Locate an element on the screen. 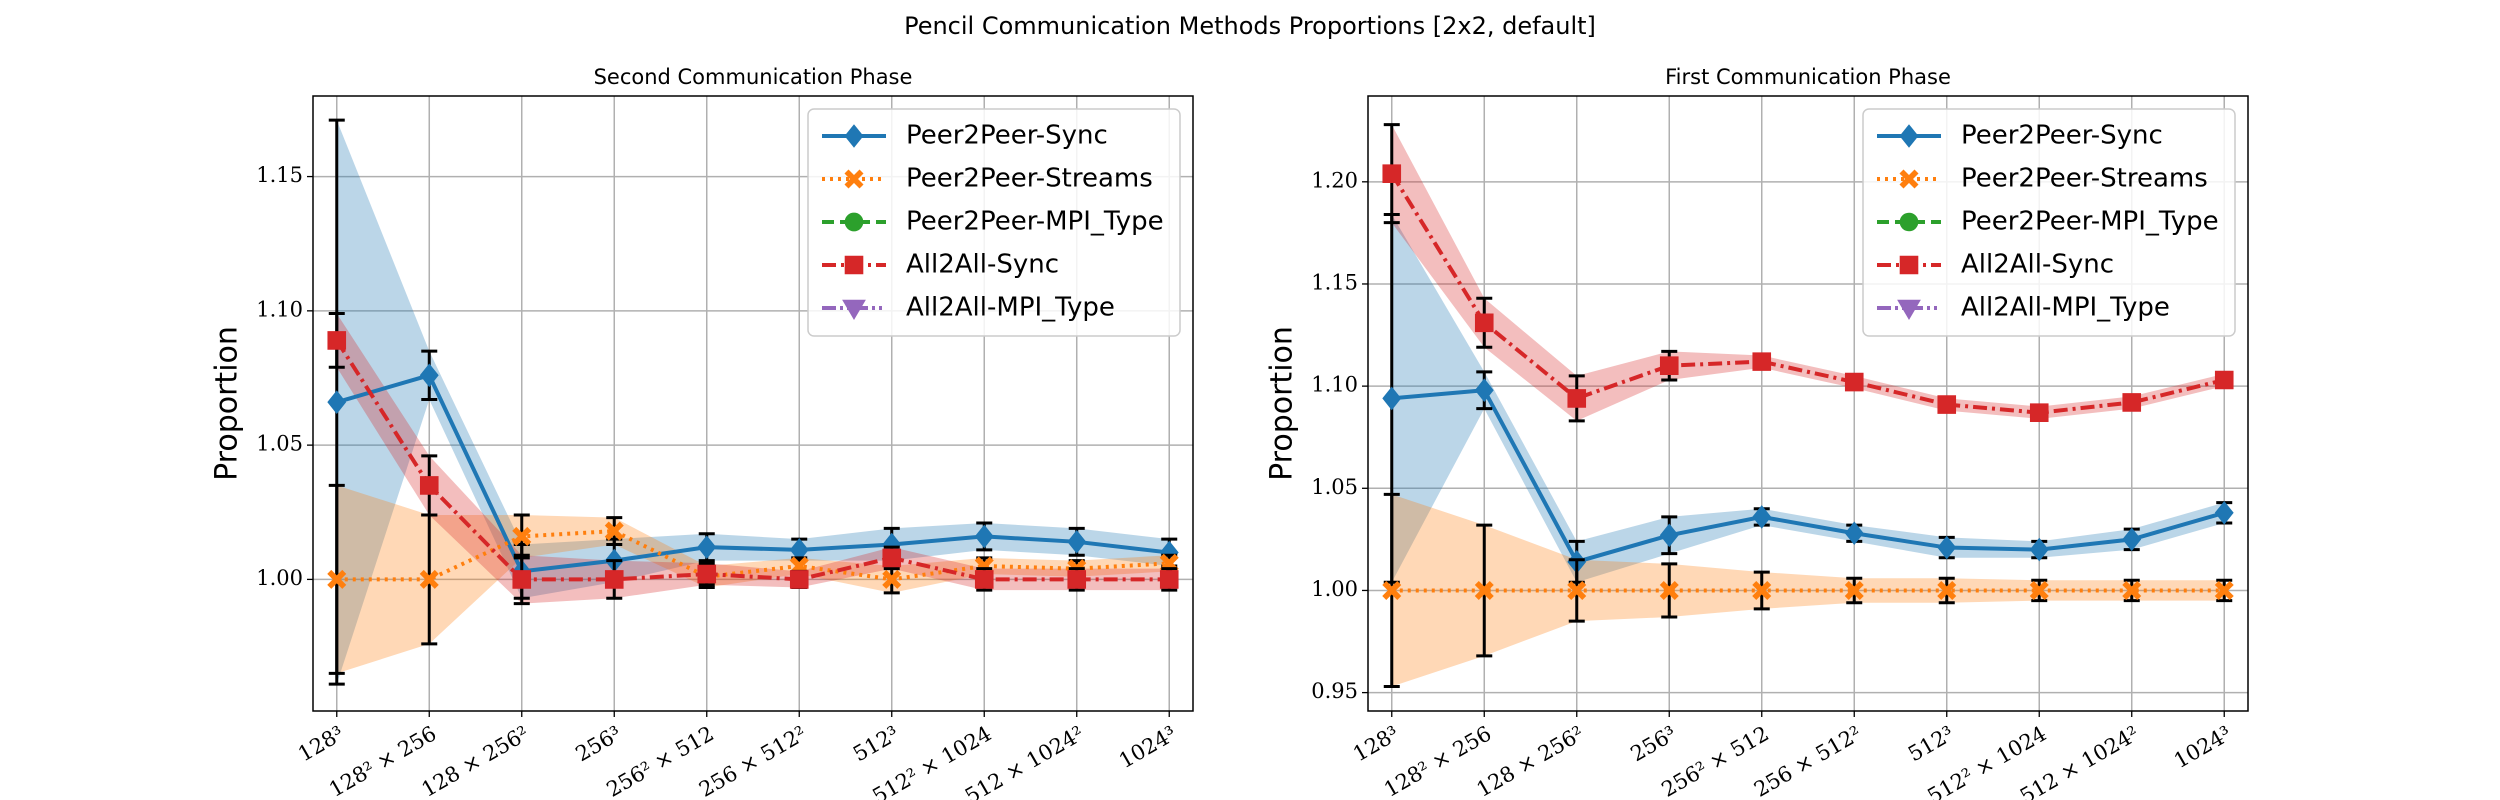 This screenshot has width=2500, height=800. subplot-title: First Communication Phase is located at coordinates (1808, 77).